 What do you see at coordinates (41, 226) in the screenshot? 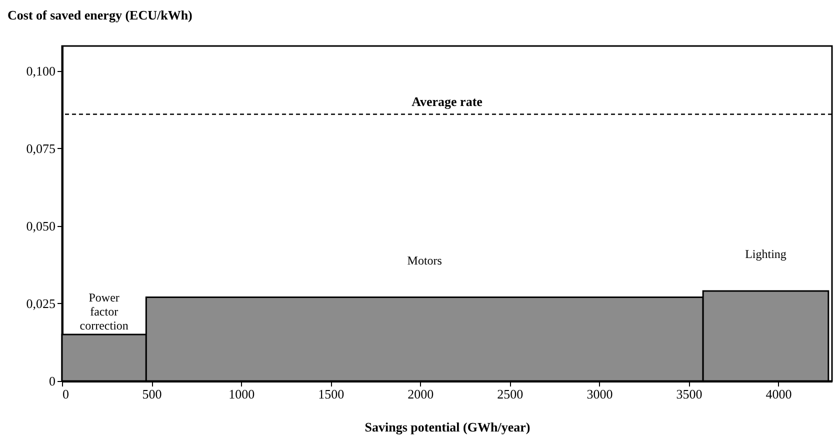
I see `y-tick-label: 0,050` at bounding box center [41, 226].